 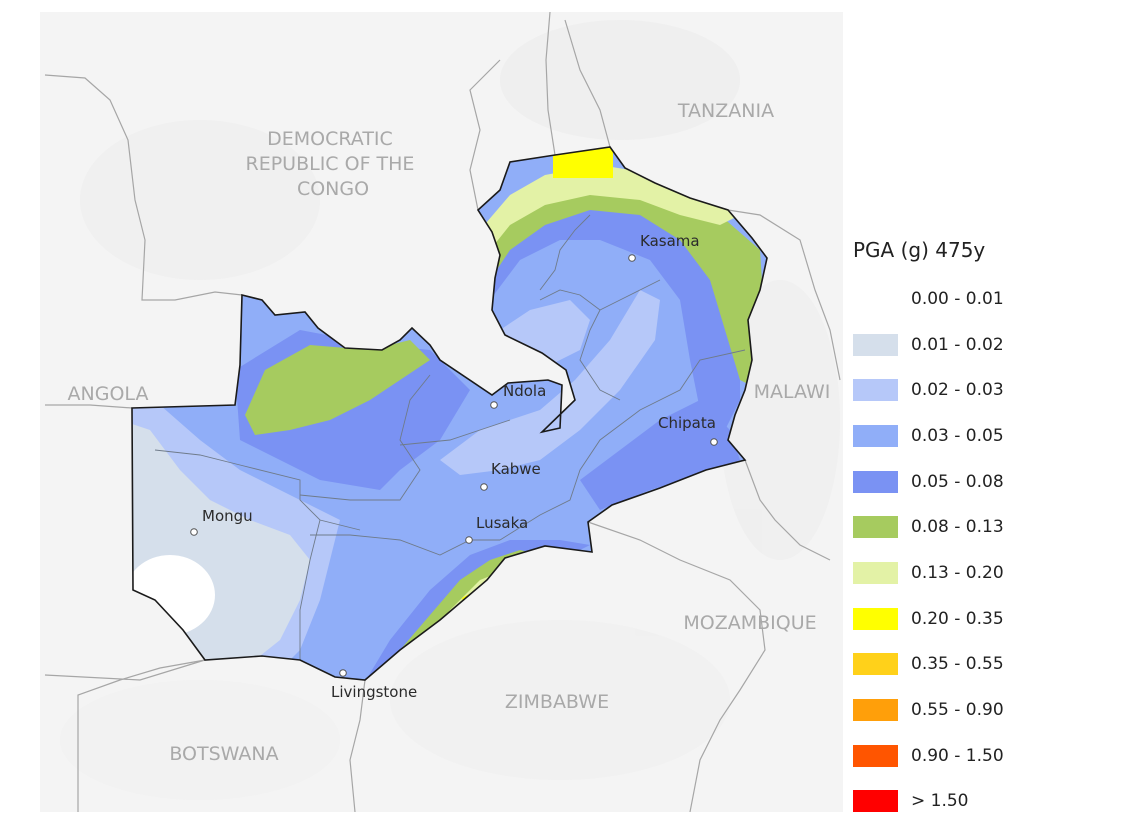 I want to click on legend-label: 0.02 - 0.03, so click(x=957, y=390).